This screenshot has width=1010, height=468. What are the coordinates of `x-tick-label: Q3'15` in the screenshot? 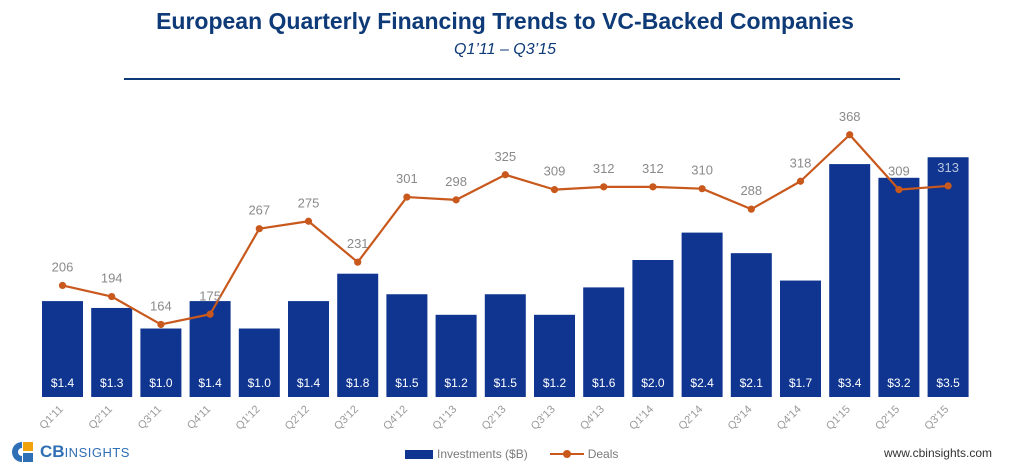 It's located at (936, 417).